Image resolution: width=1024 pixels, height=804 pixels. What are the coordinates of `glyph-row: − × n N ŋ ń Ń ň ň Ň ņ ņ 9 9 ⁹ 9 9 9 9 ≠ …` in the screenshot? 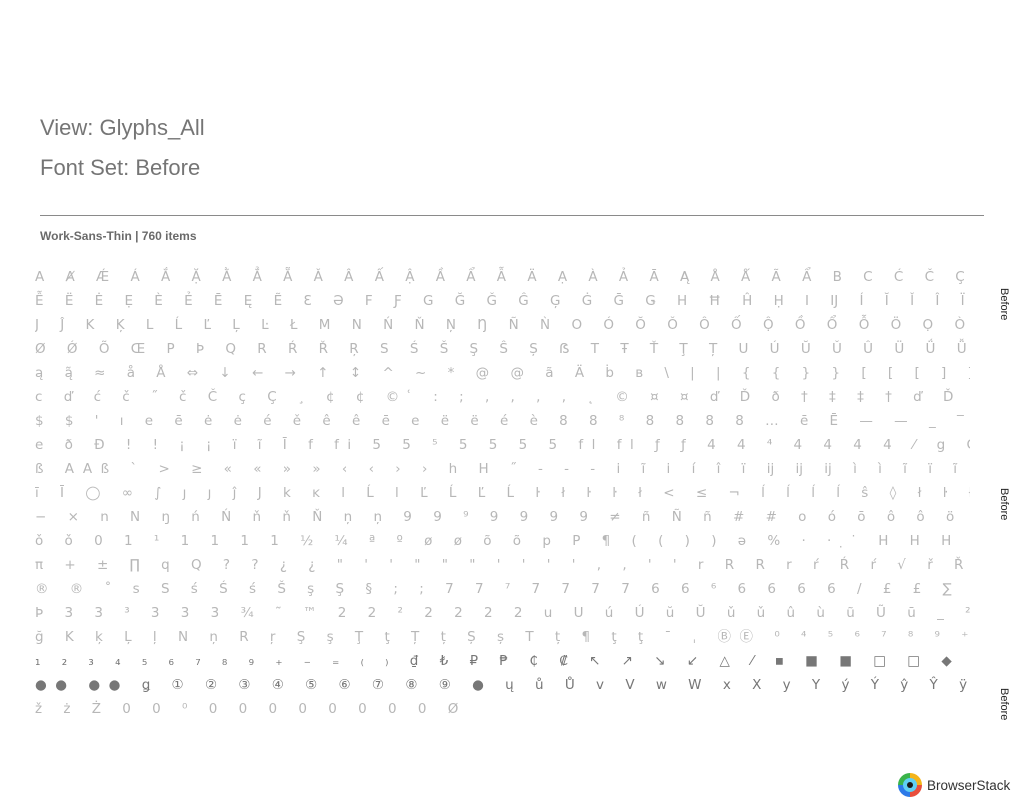 It's located at (502, 517).